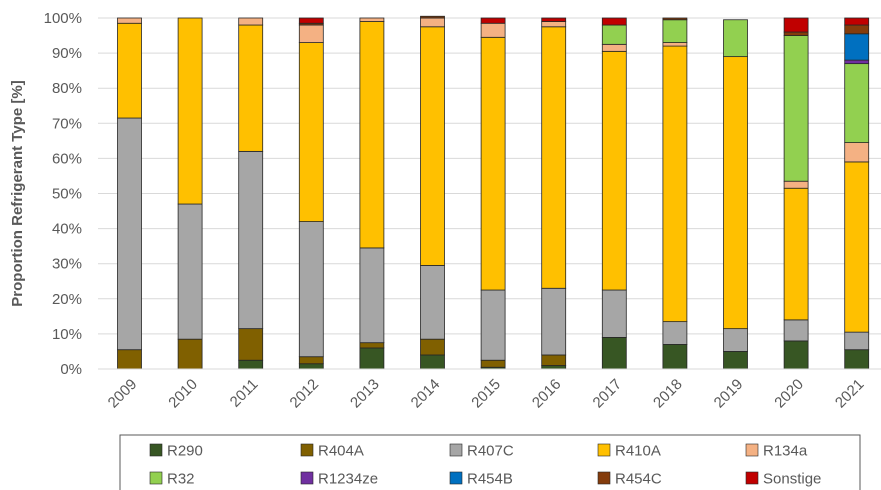 The image size is (881, 490). What do you see at coordinates (156, 450) in the screenshot?
I see `legend-swatch-r290` at bounding box center [156, 450].